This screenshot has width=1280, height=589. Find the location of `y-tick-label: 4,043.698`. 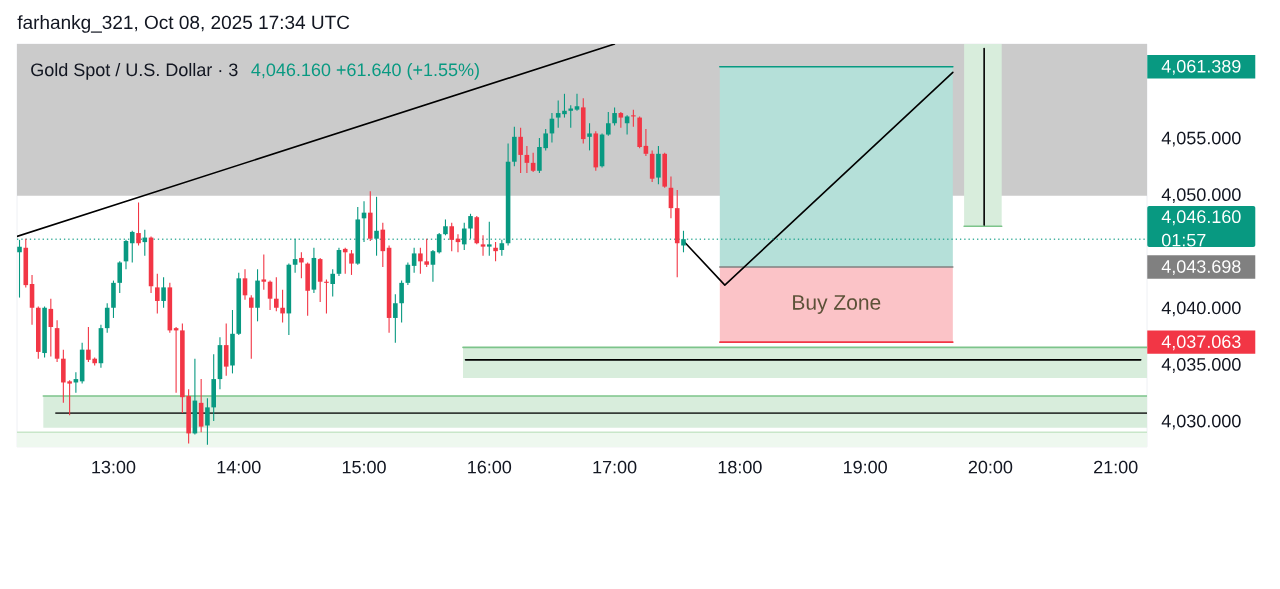

y-tick-label: 4,043.698 is located at coordinates (1201, 268).